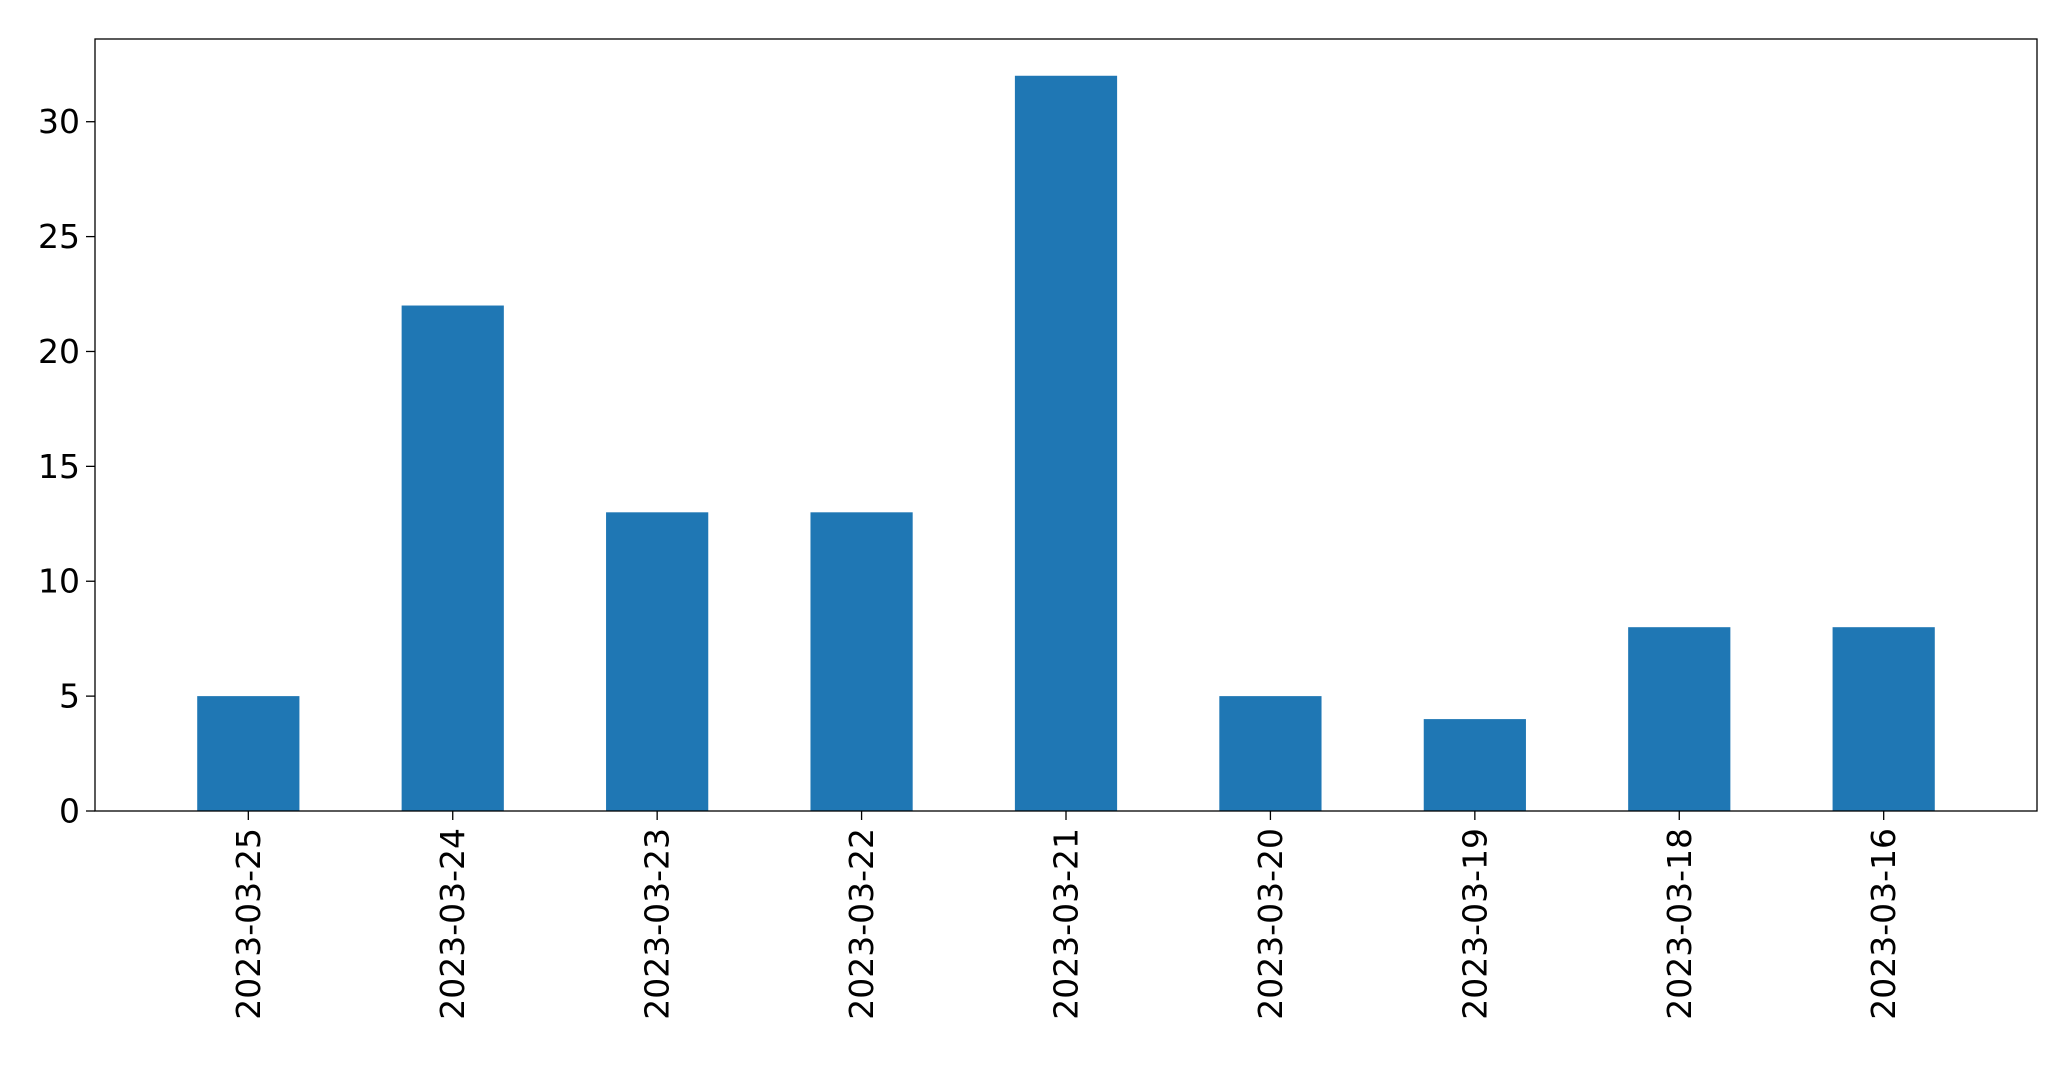 The width and height of the screenshot is (2071, 1066). I want to click on y-tick-label: 0, so click(69, 811).